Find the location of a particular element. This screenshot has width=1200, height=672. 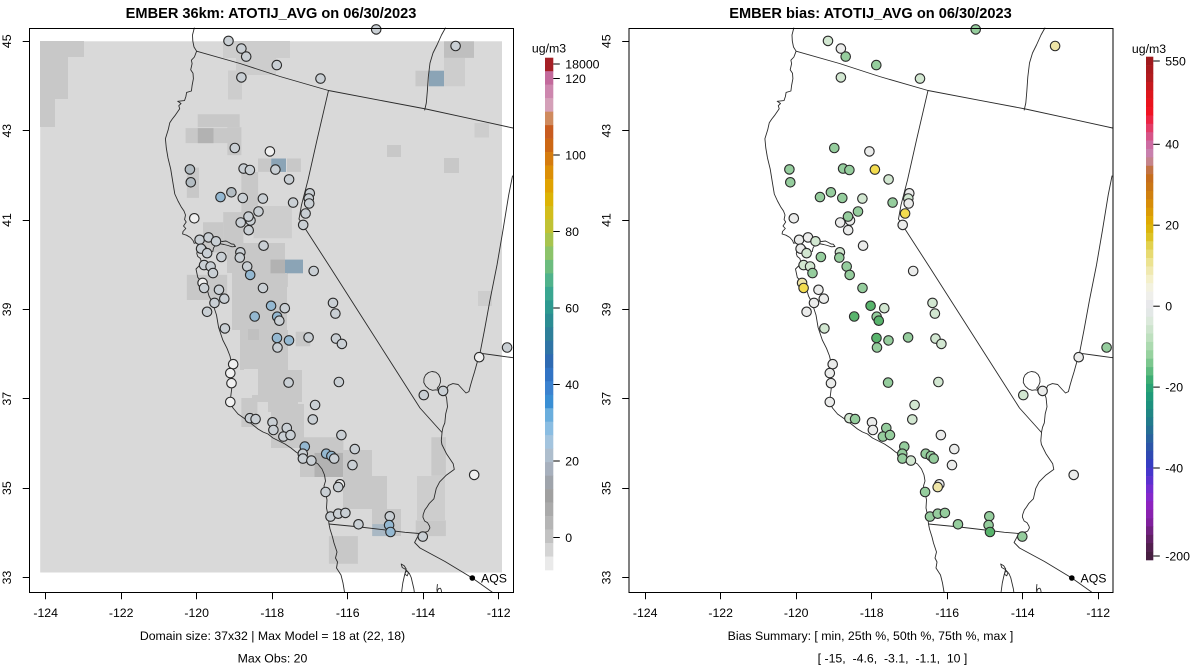

svg-text: 100 is located at coordinates (575, 155).